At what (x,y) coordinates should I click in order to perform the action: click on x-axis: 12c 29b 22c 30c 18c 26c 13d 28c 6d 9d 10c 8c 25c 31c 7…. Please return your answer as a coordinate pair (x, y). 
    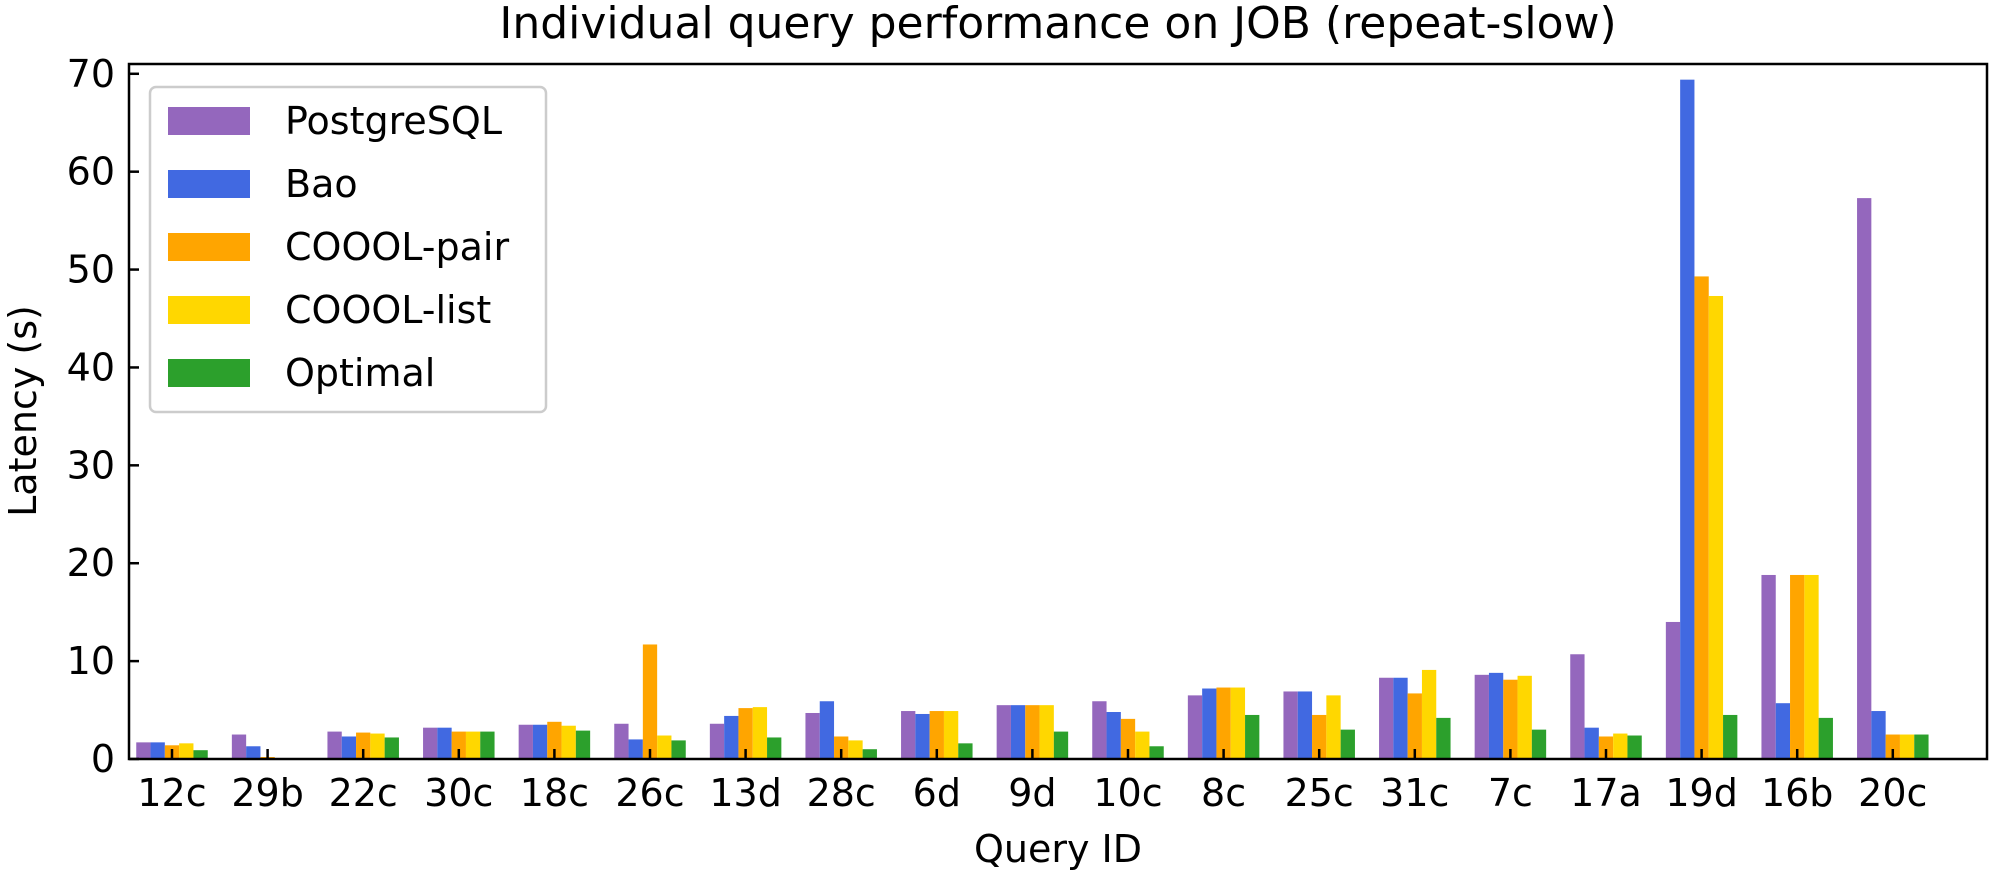
    Looking at the image, I should click on (1032, 782).